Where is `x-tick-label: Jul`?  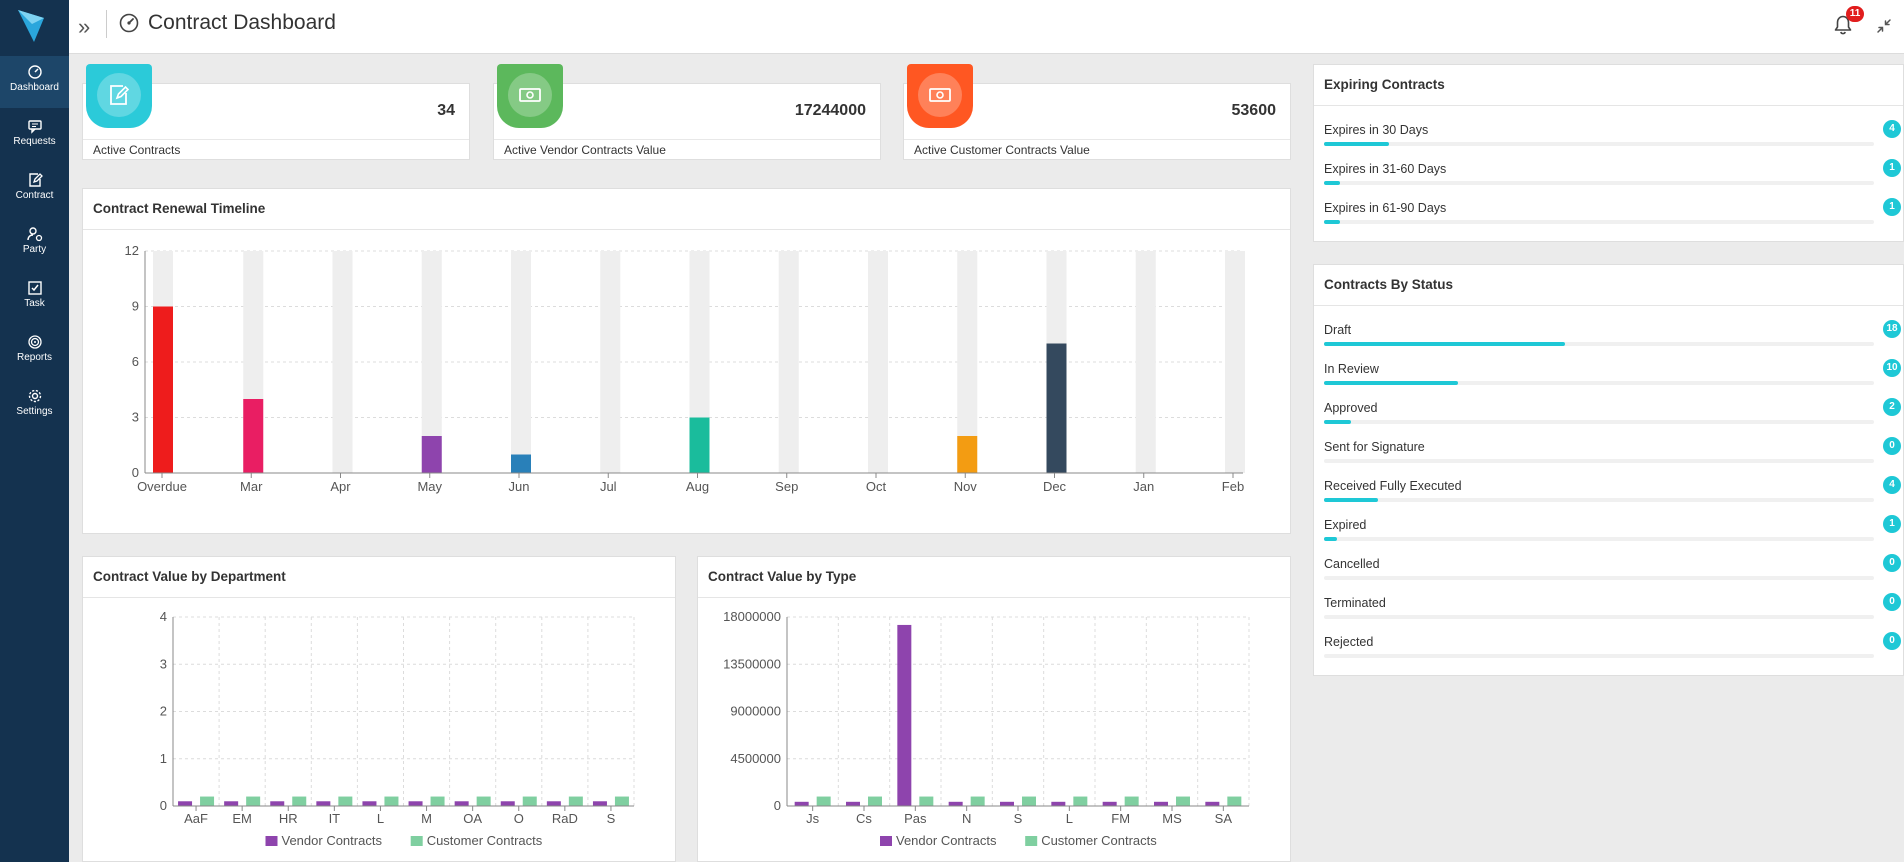
x-tick-label: Jul is located at coordinates (608, 486).